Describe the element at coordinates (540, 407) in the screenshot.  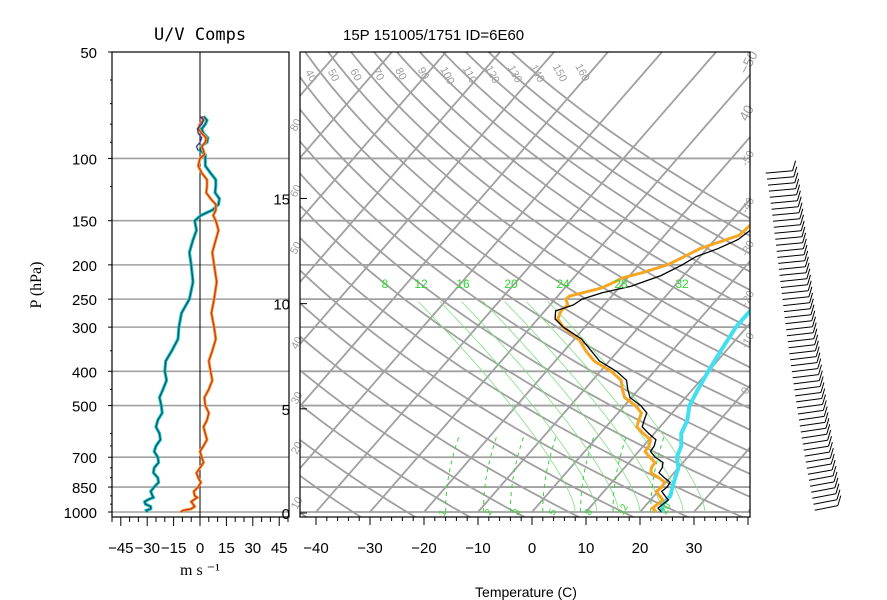
I see `moist-adiabat` at that location.